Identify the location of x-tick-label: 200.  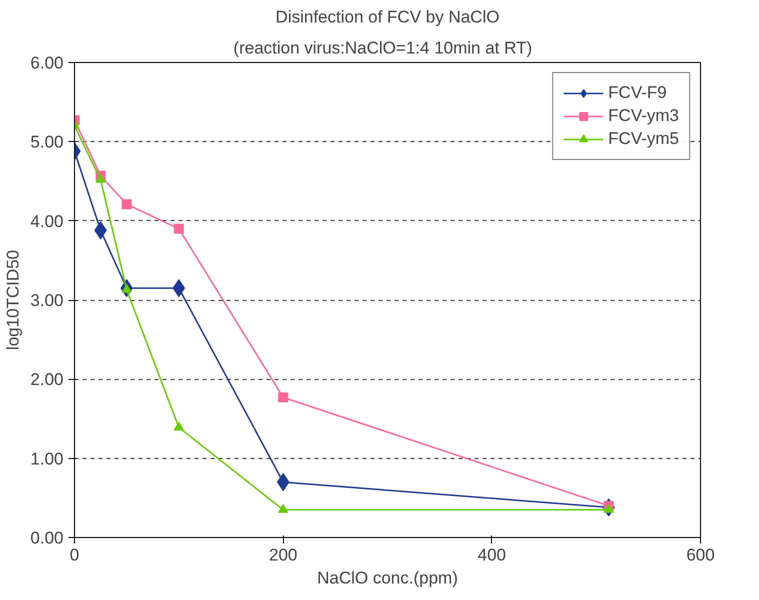
(283, 555).